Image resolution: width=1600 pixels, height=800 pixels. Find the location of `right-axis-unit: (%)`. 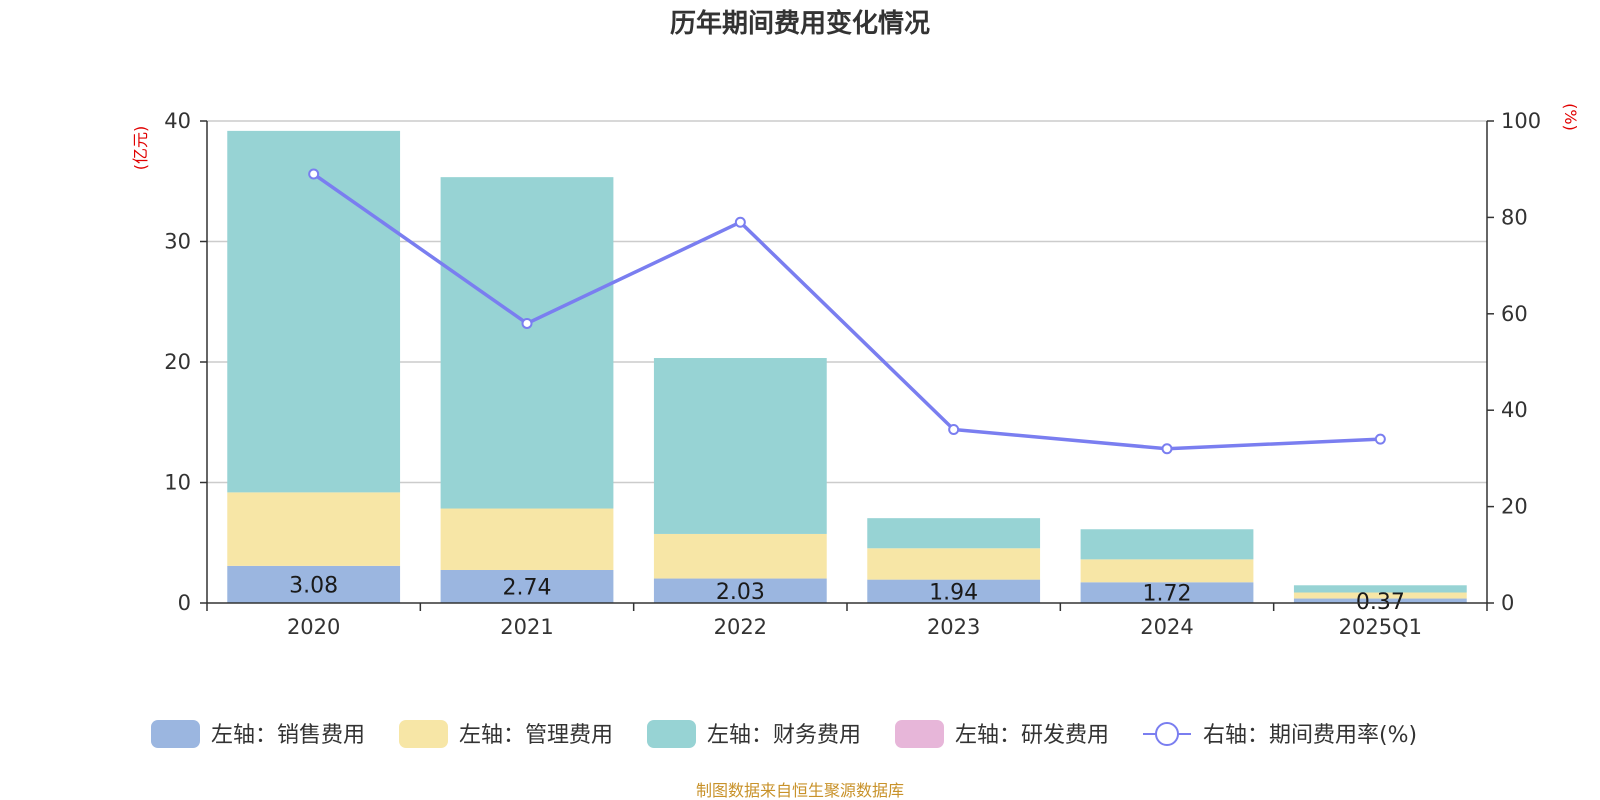

right-axis-unit: (%) is located at coordinates (1570, 117).